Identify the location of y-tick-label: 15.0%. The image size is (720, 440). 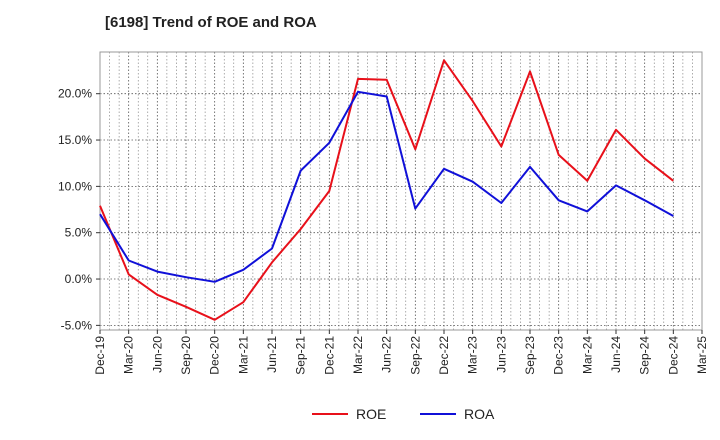
(75, 140).